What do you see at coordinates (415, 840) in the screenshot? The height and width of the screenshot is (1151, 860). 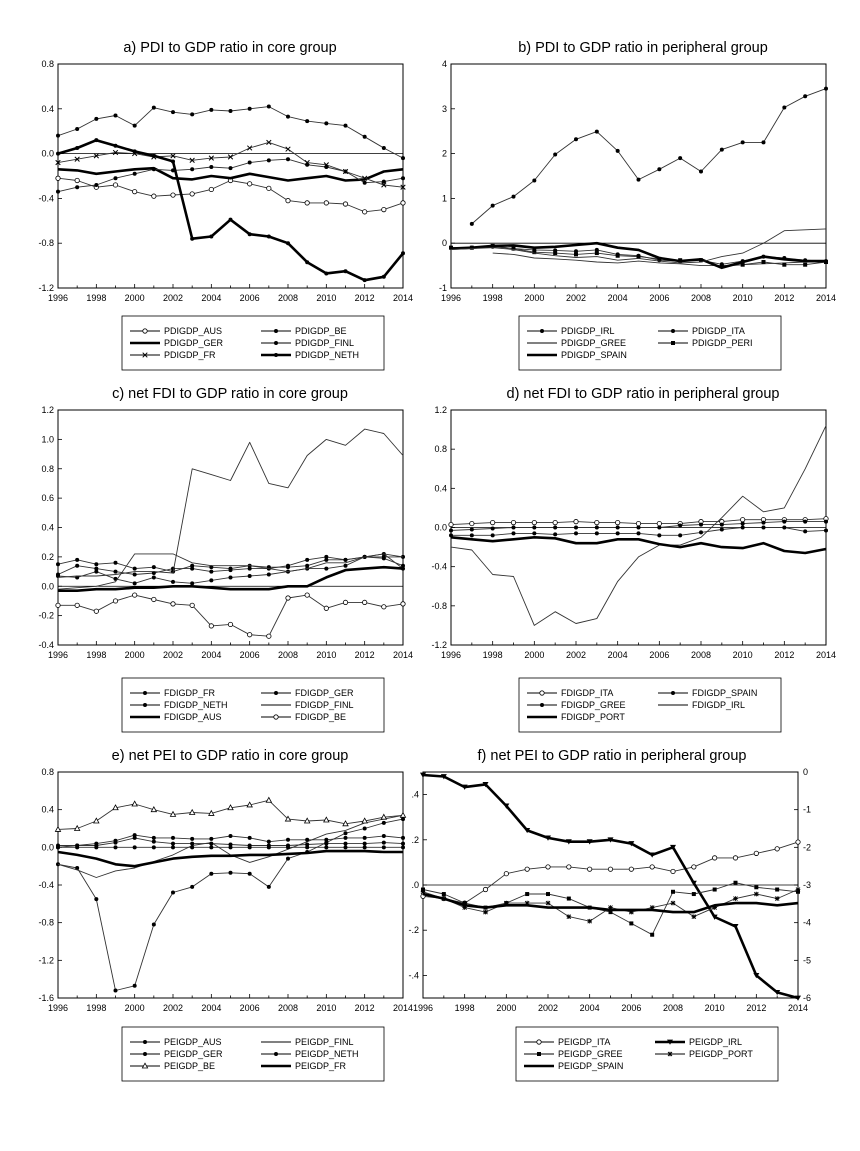 I see `y-tick-label: .2` at bounding box center [415, 840].